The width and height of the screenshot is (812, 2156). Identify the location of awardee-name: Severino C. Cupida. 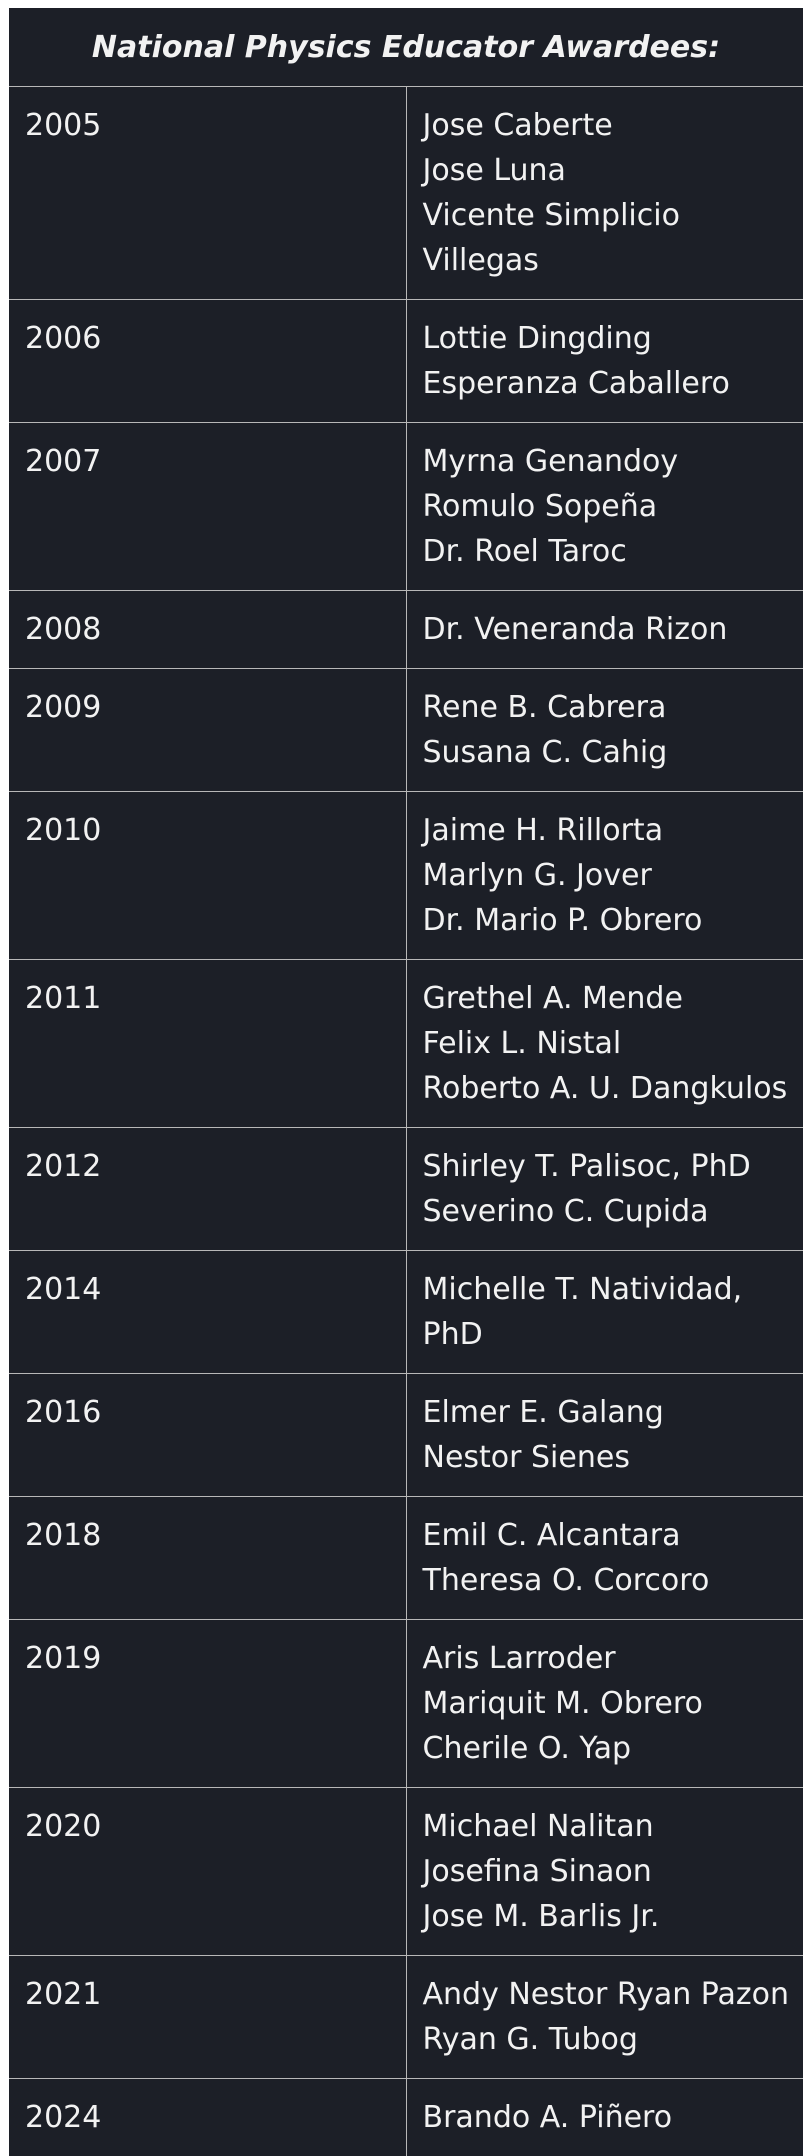
(613, 1211).